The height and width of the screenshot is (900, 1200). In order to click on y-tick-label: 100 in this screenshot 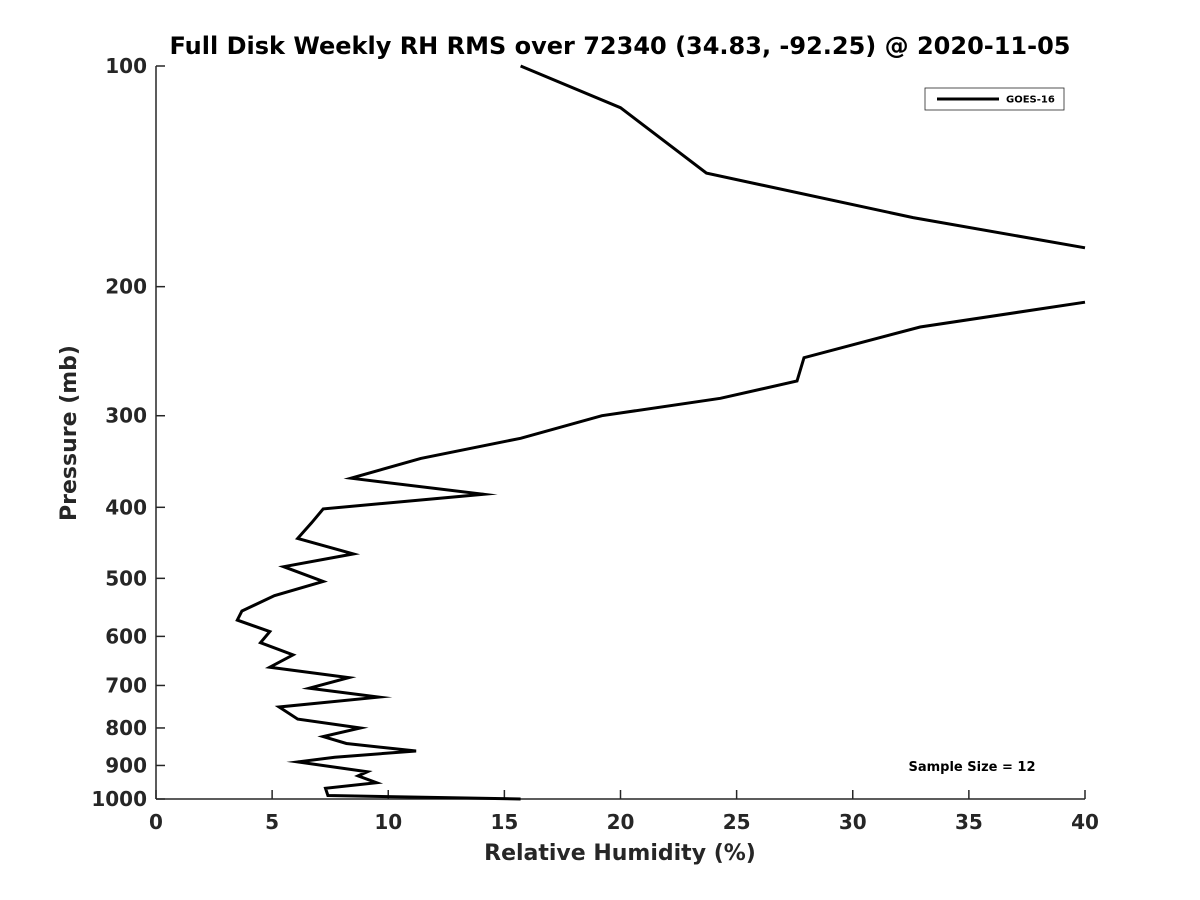, I will do `click(126, 66)`.